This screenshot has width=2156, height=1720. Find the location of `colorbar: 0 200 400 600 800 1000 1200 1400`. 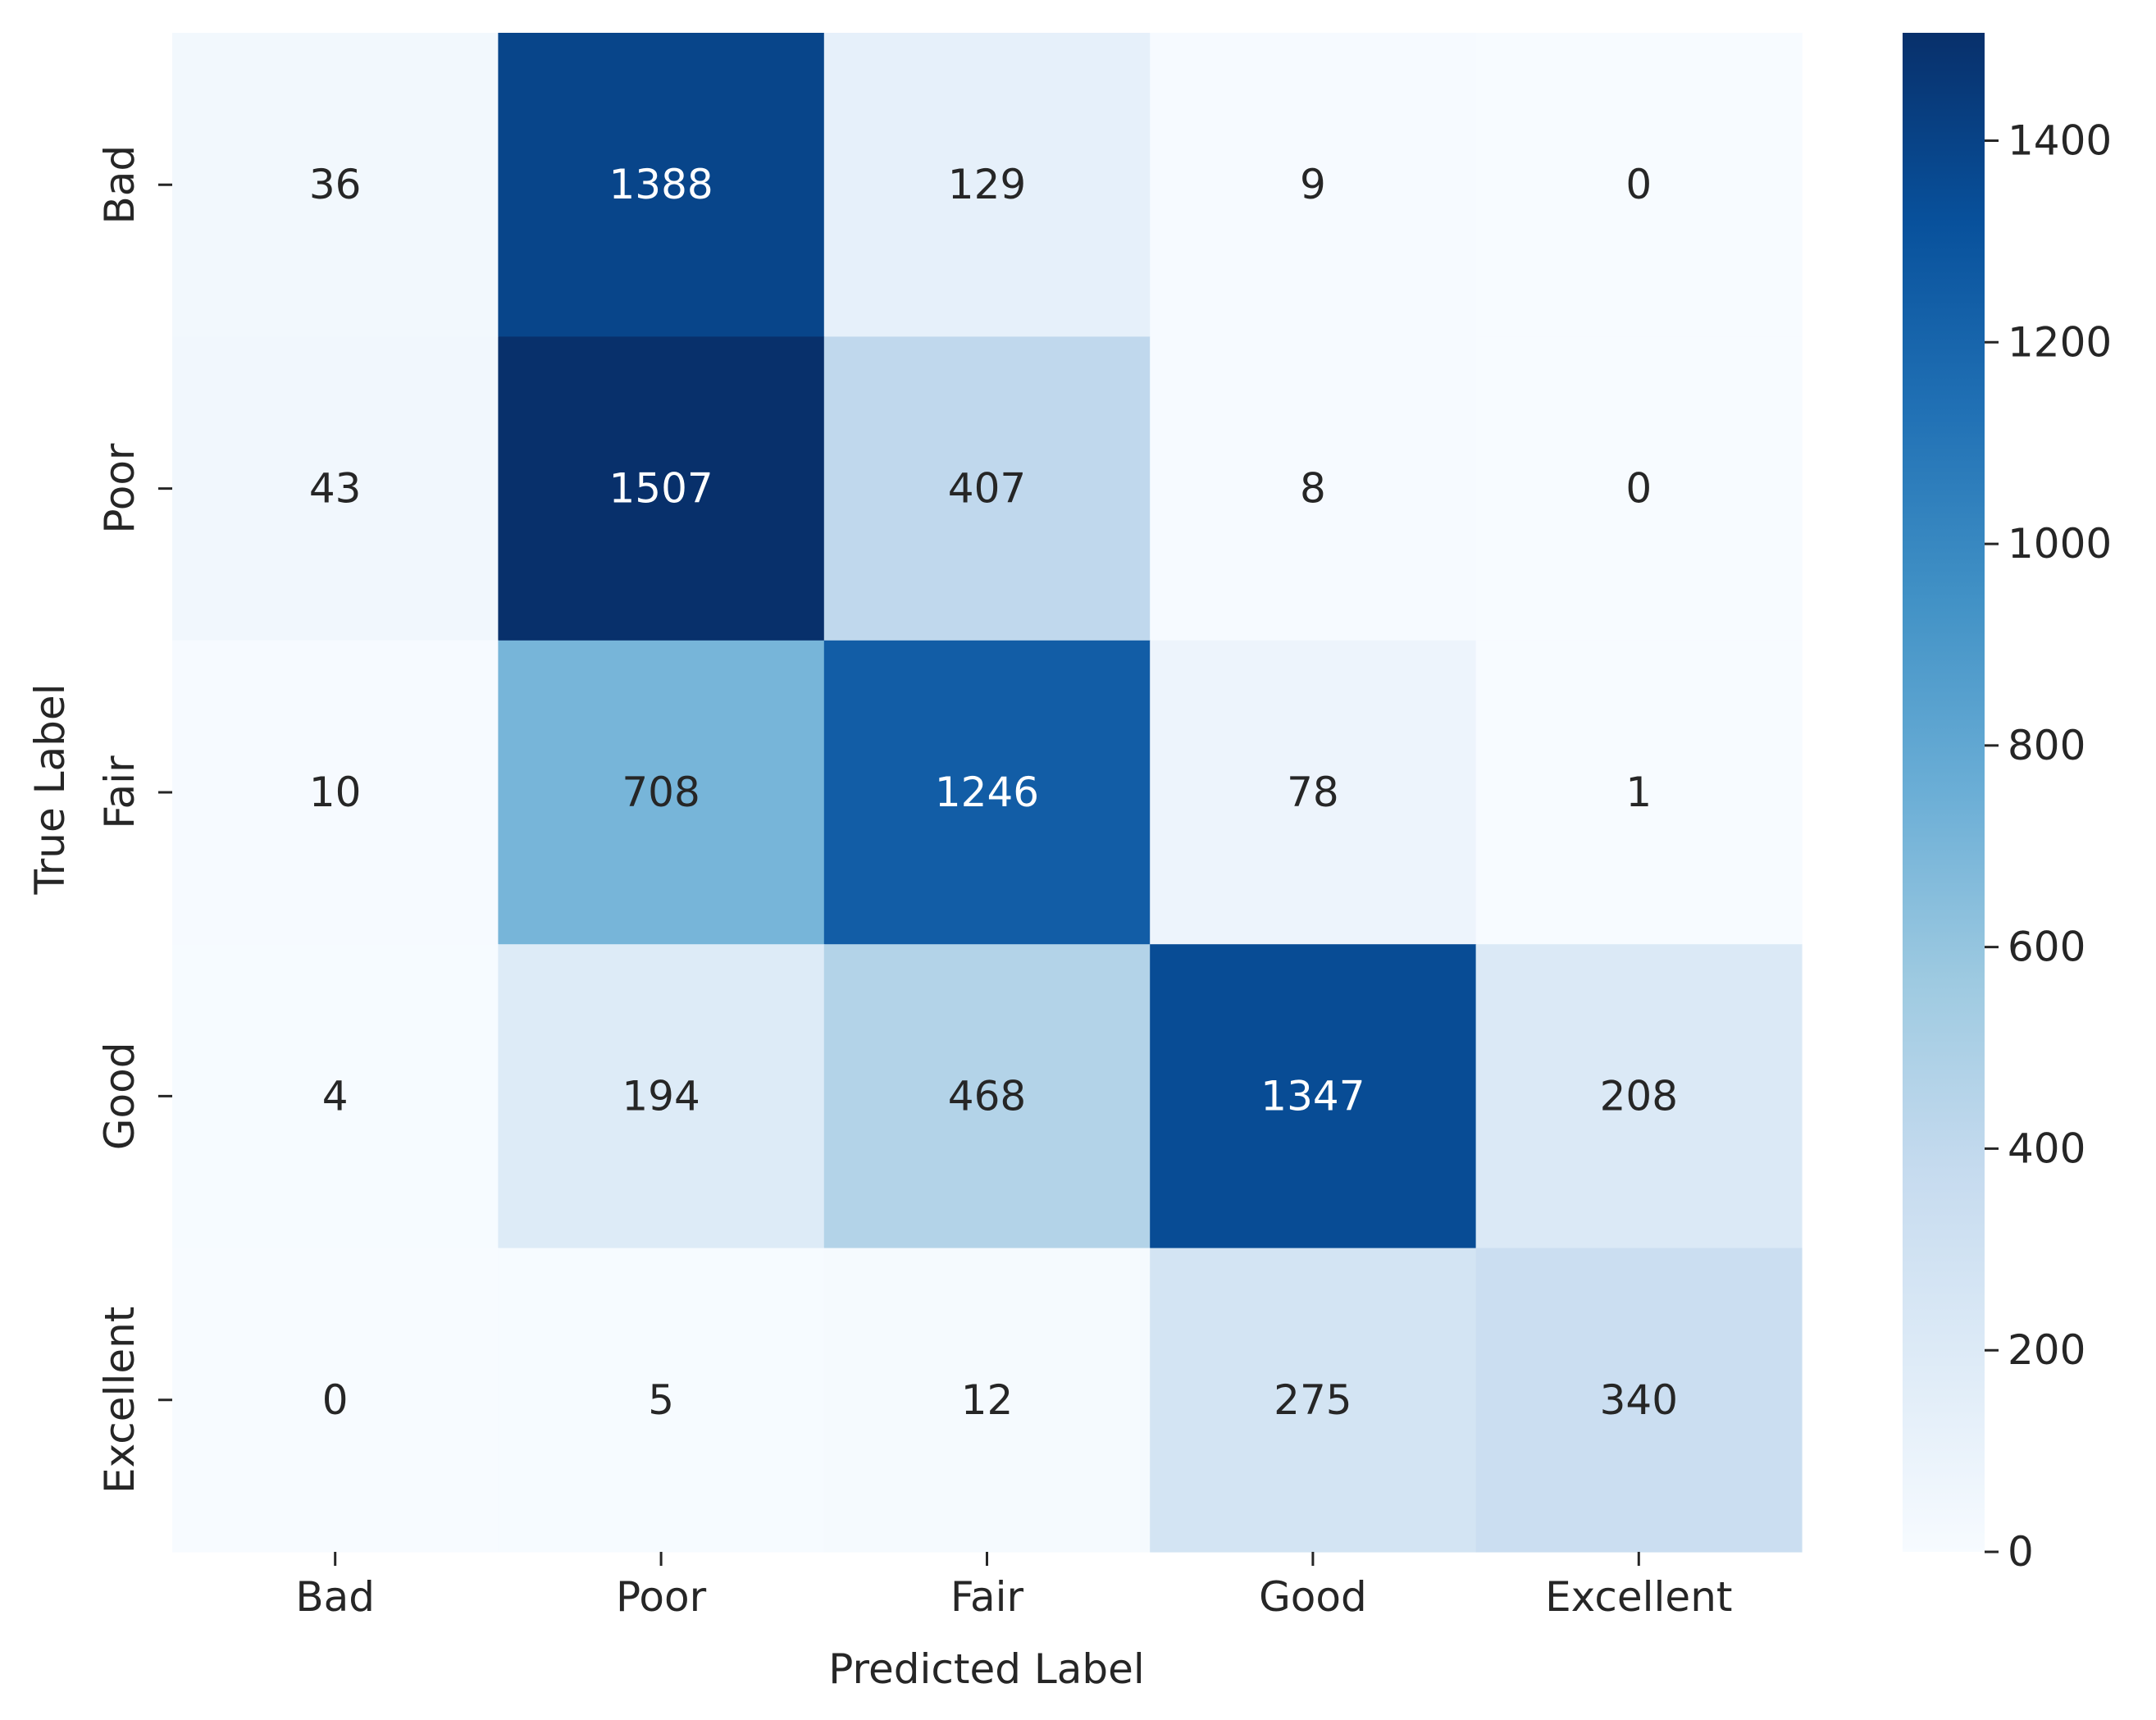

colorbar: 0 200 400 600 800 1000 1200 1400 is located at coordinates (2007, 805).